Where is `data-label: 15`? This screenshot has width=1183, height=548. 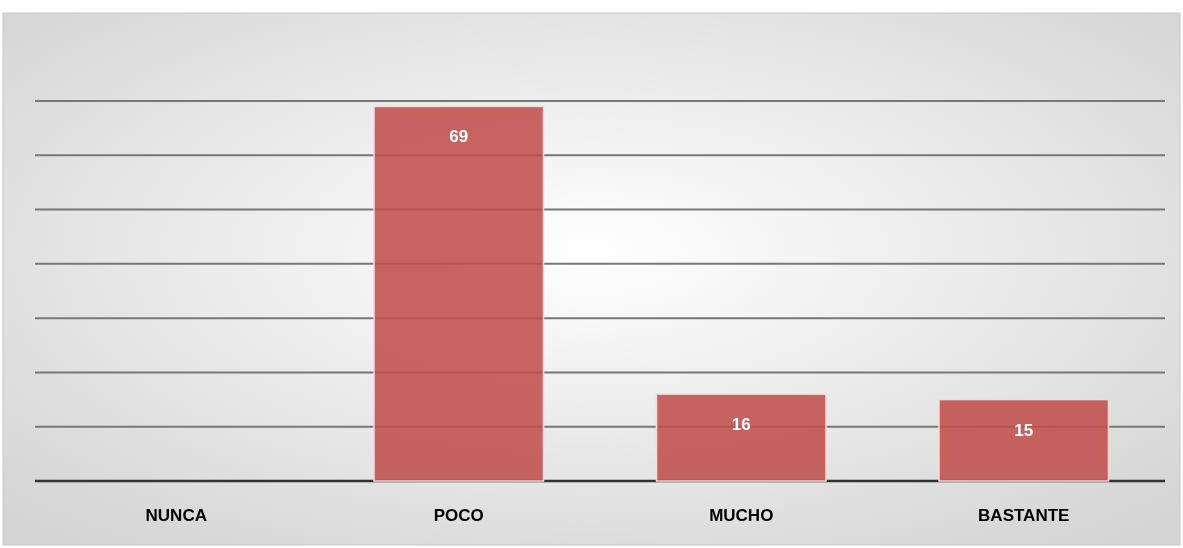 data-label: 15 is located at coordinates (1024, 430).